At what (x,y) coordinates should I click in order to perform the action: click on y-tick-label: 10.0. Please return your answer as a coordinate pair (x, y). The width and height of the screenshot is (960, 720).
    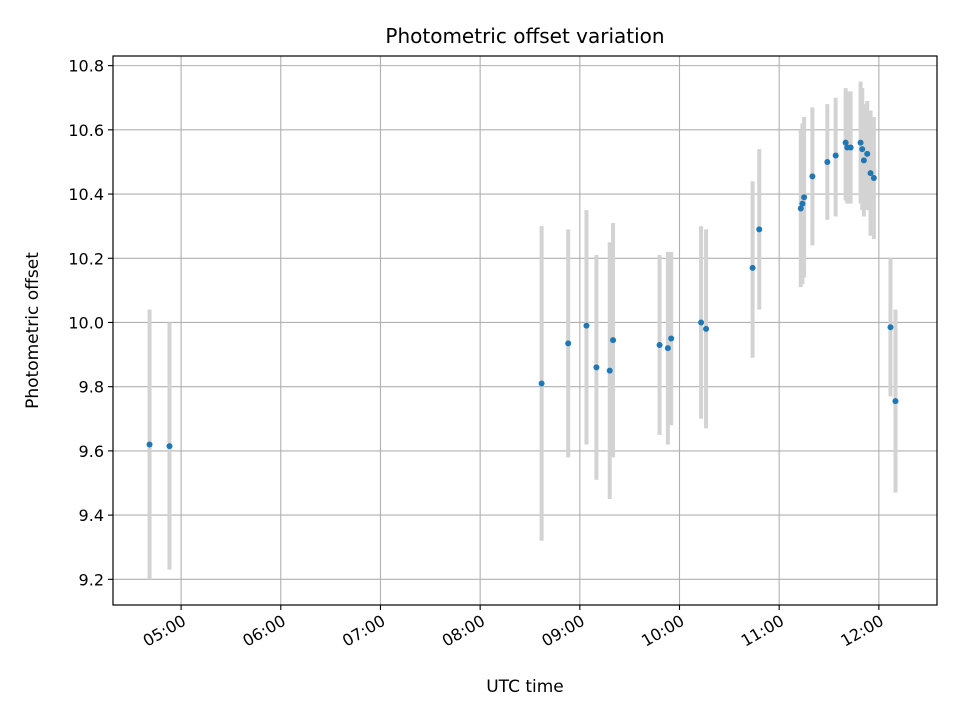
    Looking at the image, I should click on (86, 322).